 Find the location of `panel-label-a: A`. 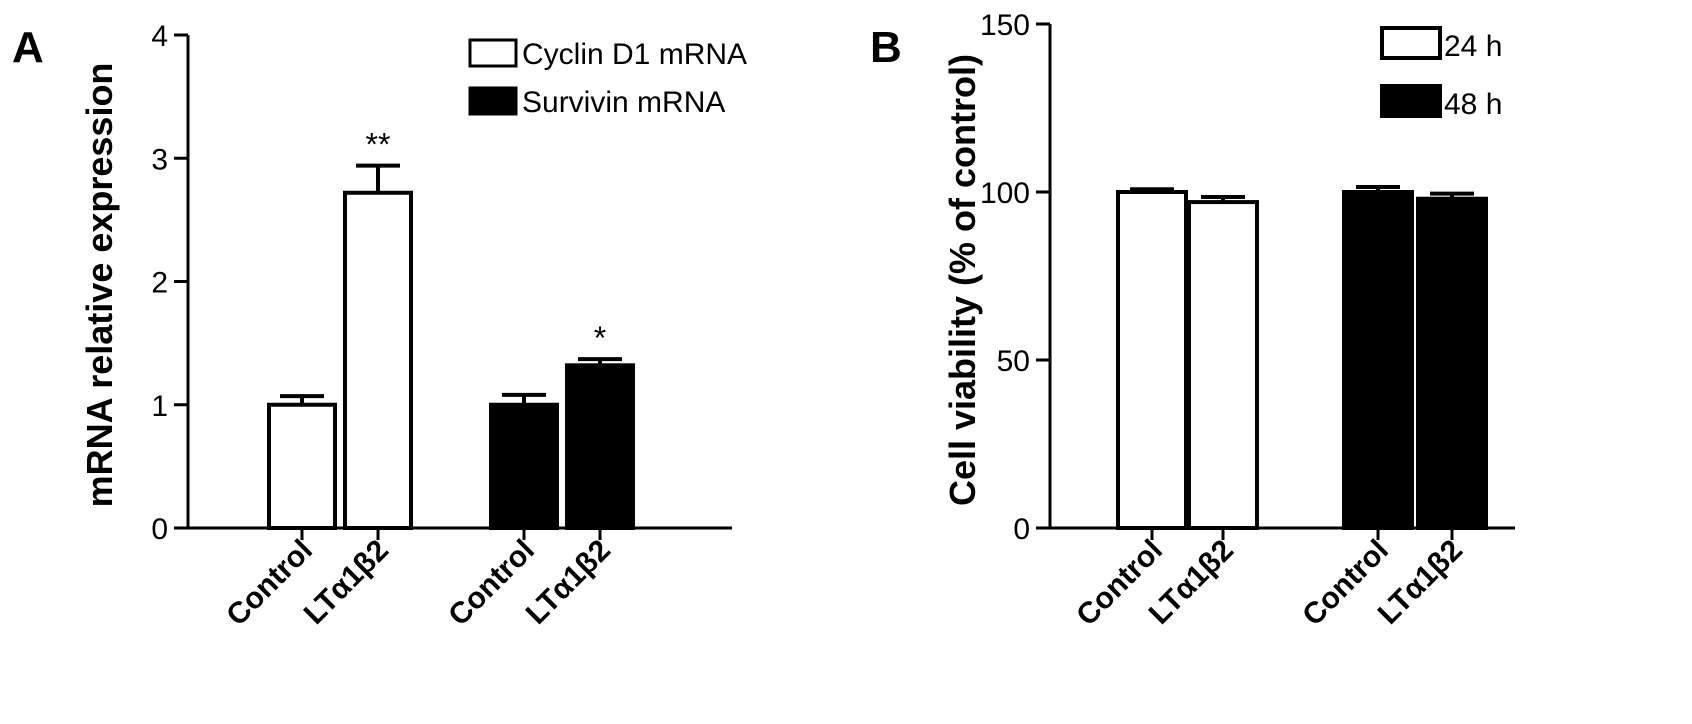

panel-label-a: A is located at coordinates (28, 47).